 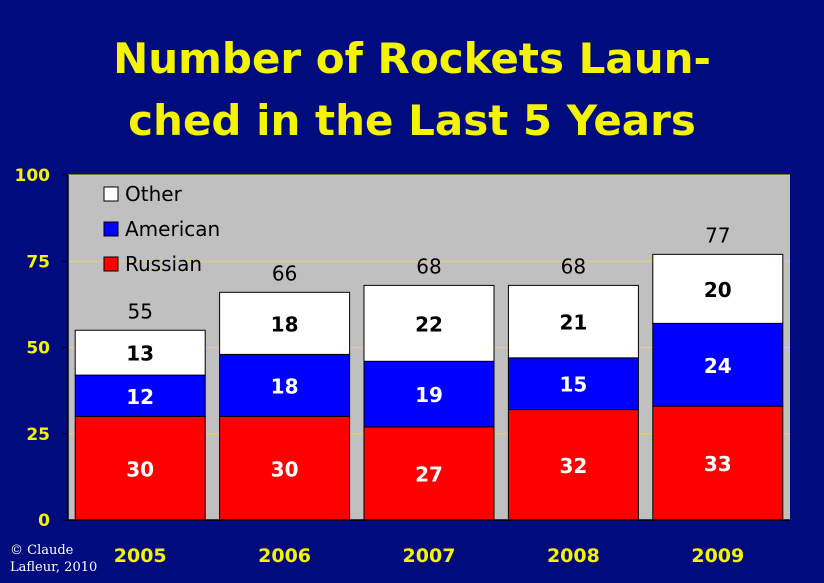 I want to click on data-label-other: 18, so click(x=285, y=324).